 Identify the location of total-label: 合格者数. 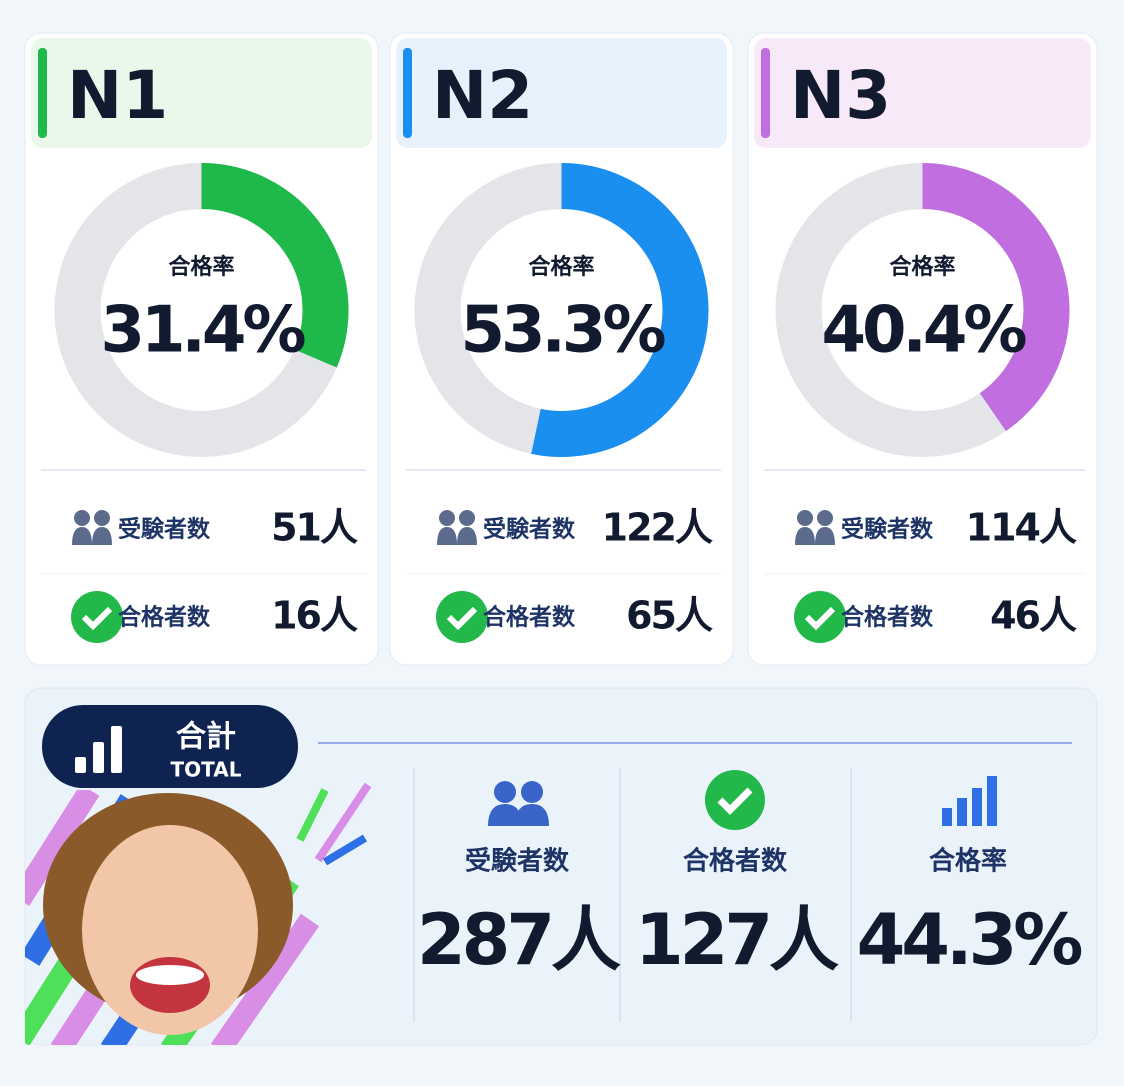
(735, 861).